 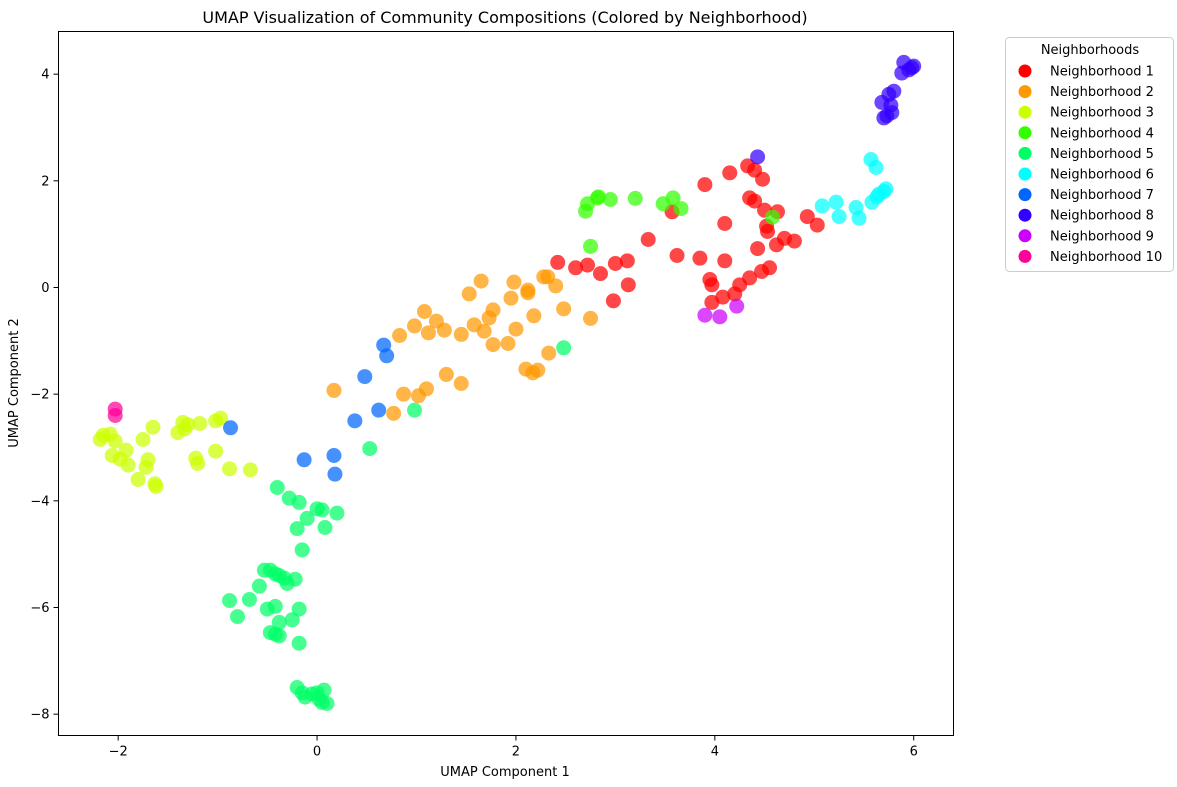 I want to click on legend-label: Neighborhood 5, so click(x=1102, y=154).